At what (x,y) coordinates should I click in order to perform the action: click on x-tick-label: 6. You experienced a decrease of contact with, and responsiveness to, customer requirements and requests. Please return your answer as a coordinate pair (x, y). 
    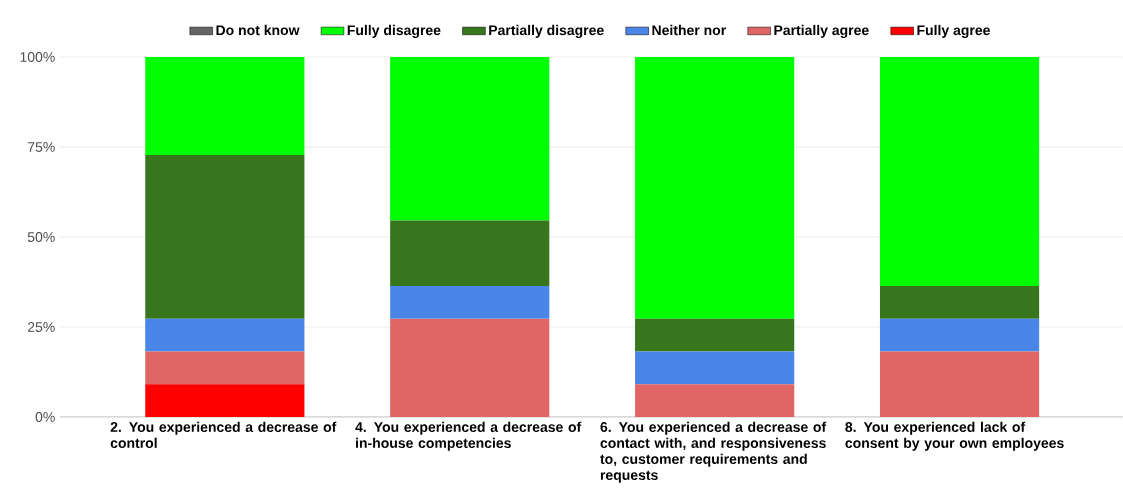
    Looking at the image, I should click on (713, 452).